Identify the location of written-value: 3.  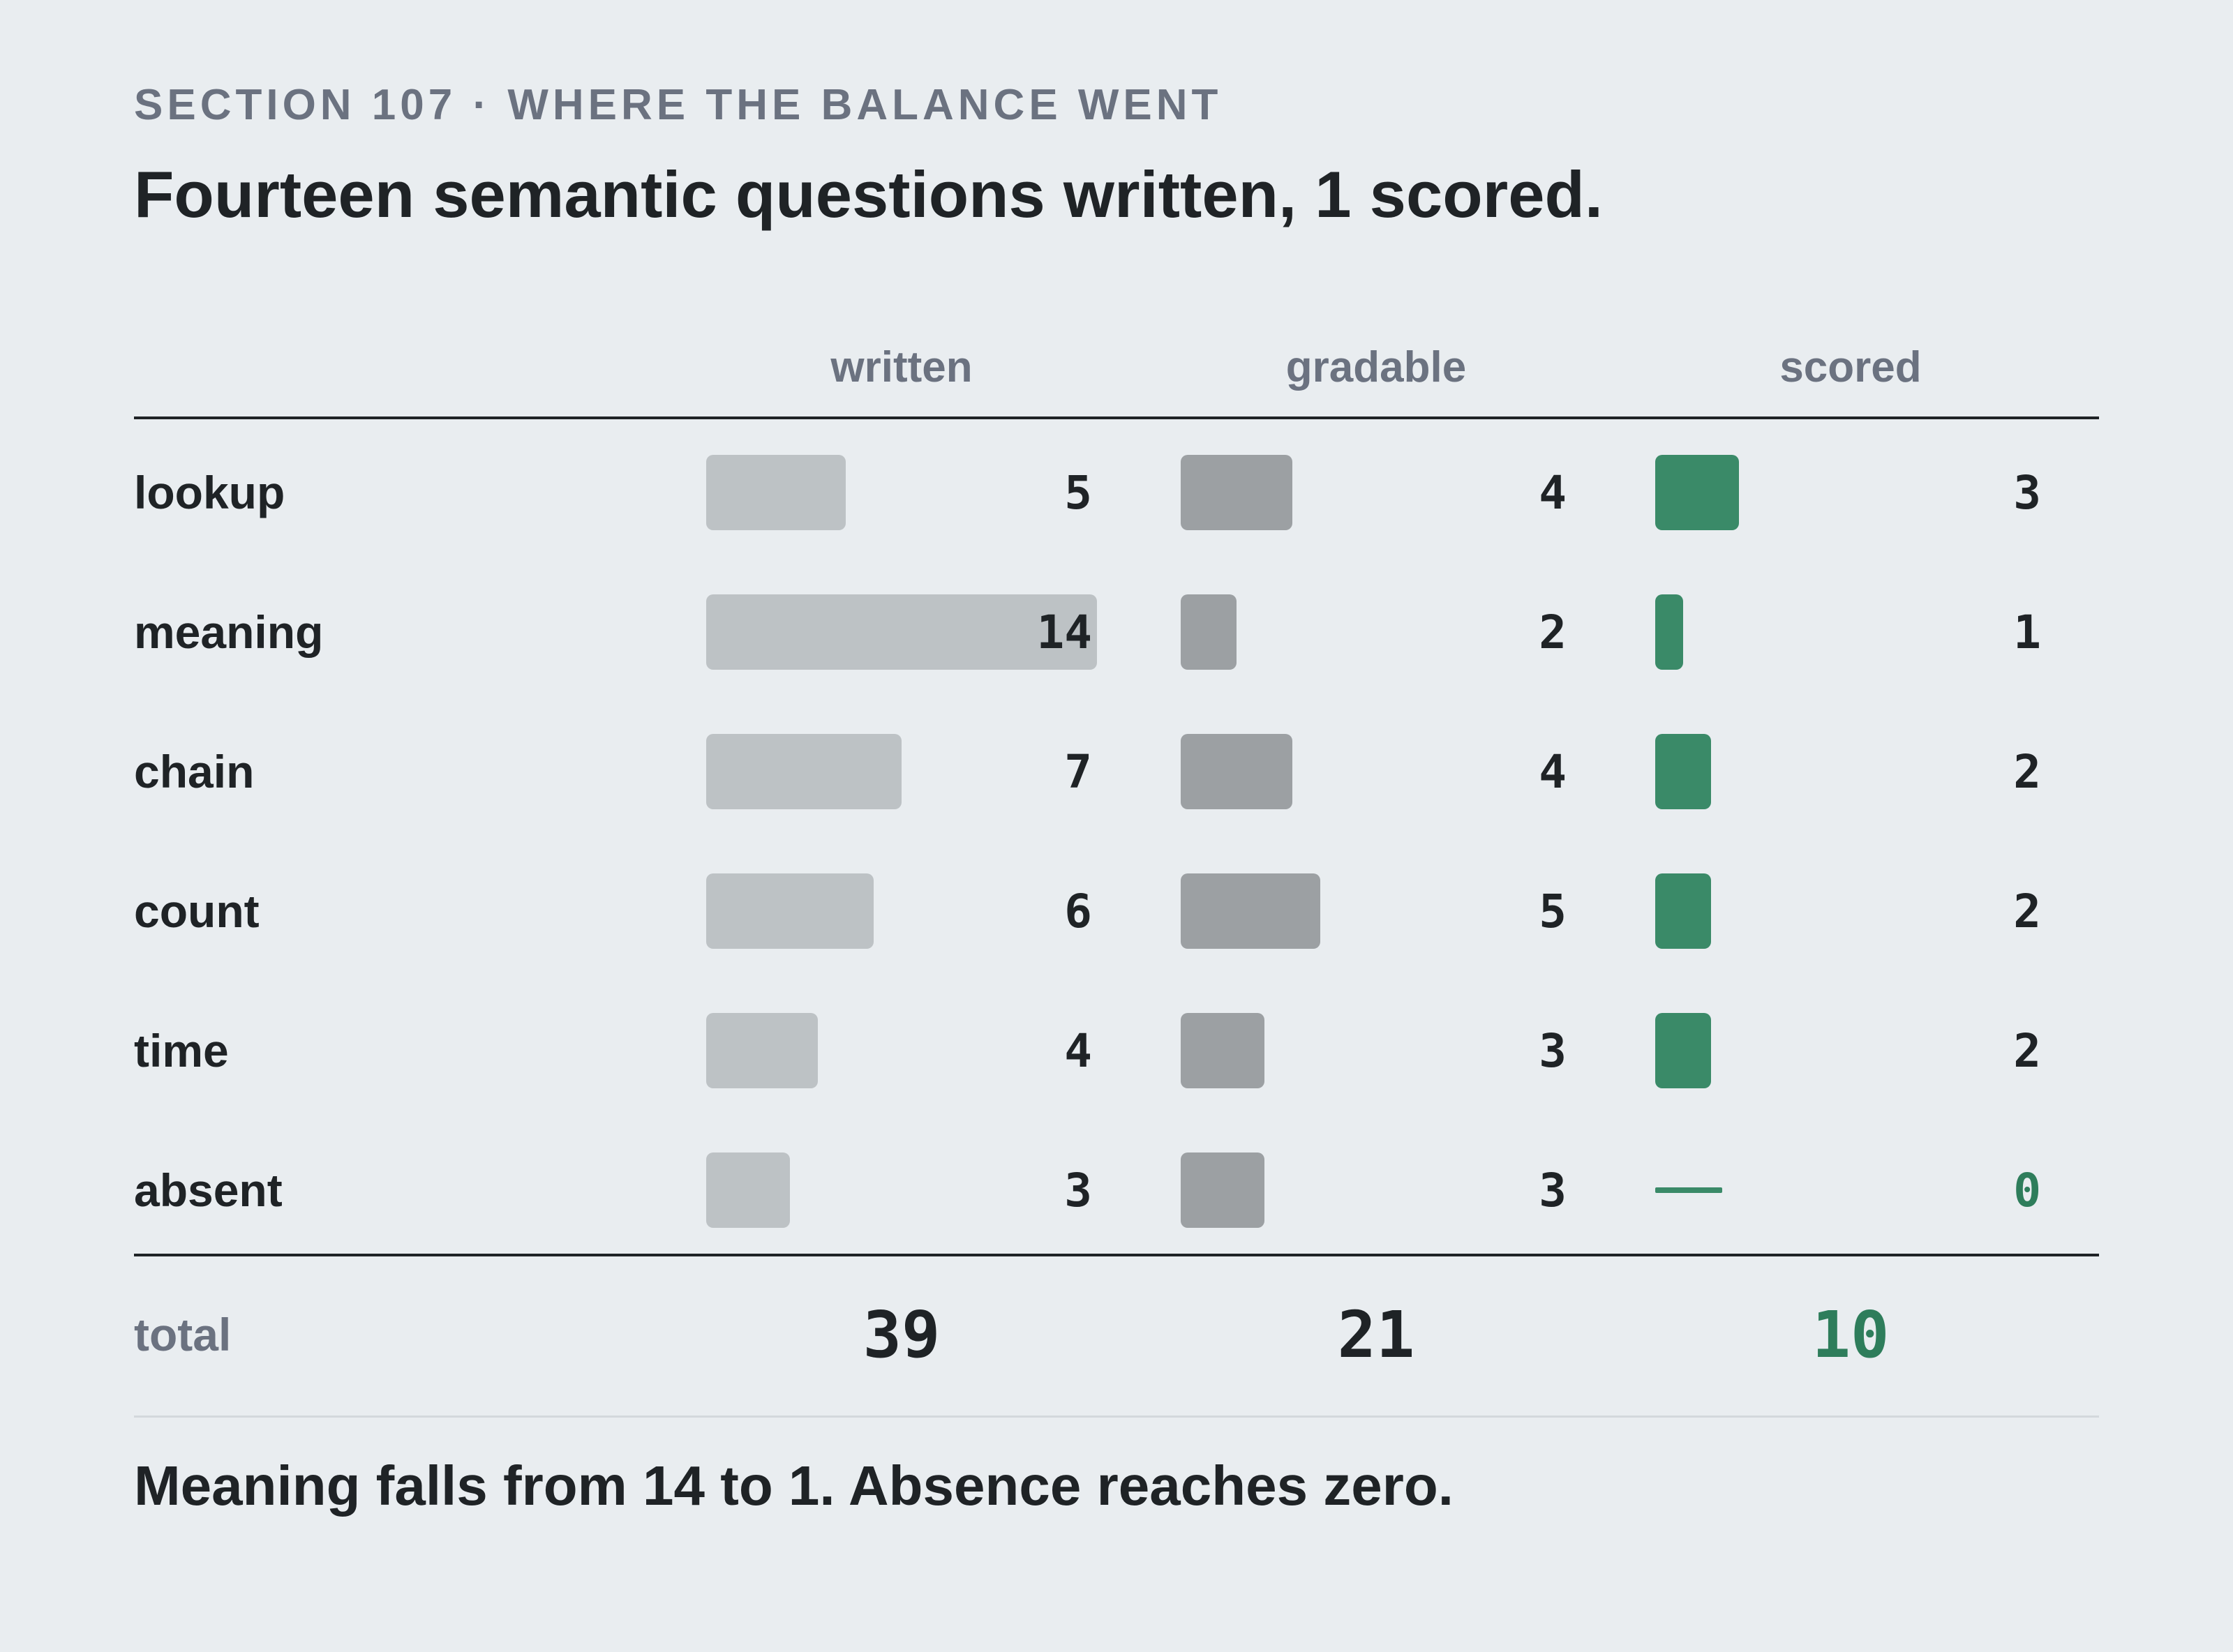
(1078, 1190).